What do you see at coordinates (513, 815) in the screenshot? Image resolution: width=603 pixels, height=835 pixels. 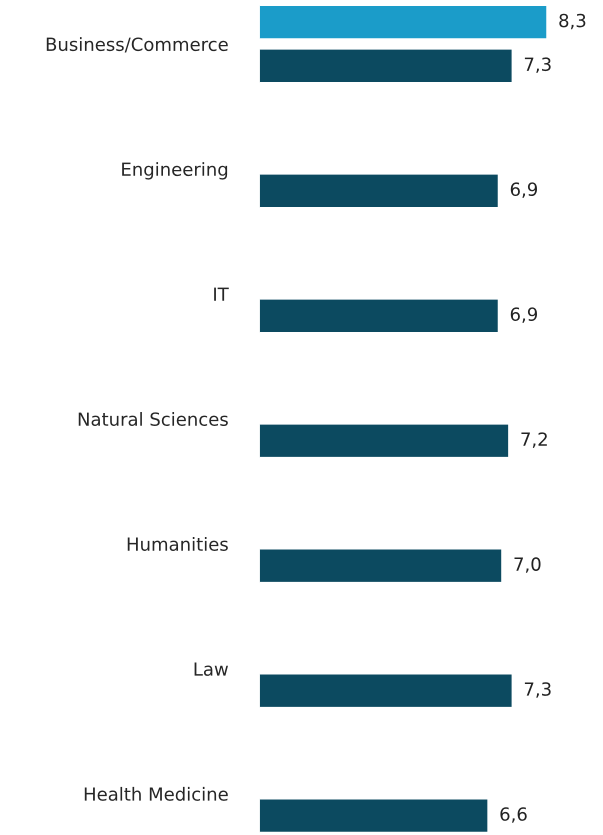 I see `data-label: 6,6` at bounding box center [513, 815].